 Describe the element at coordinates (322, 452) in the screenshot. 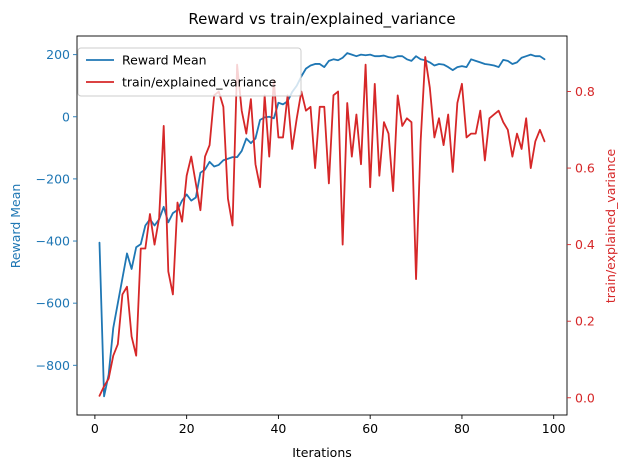

I see `x-axis-label: Iterations` at that location.